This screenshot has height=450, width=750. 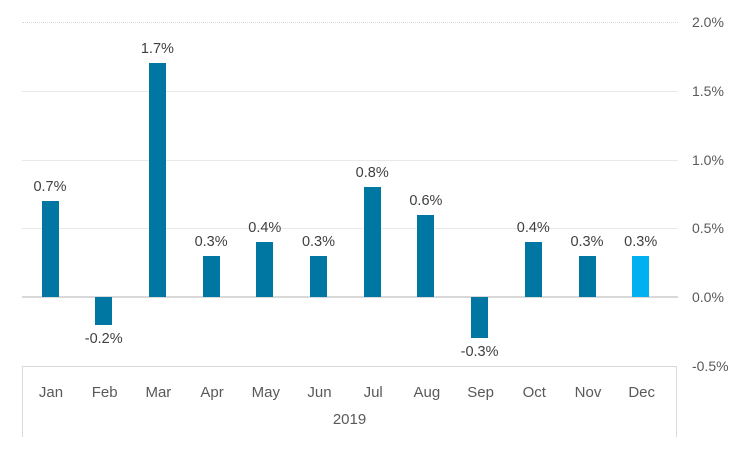 What do you see at coordinates (710, 365) in the screenshot?
I see `y-tick-label: -0.5%` at bounding box center [710, 365].